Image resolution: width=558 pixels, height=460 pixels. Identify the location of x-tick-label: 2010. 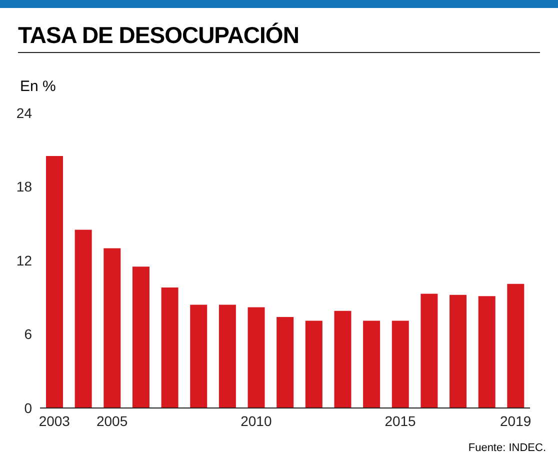
(256, 420).